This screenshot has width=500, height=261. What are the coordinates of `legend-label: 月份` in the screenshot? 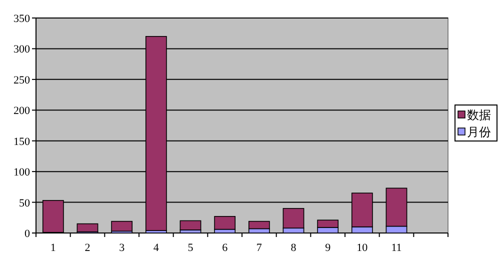 It's located at (479, 132).